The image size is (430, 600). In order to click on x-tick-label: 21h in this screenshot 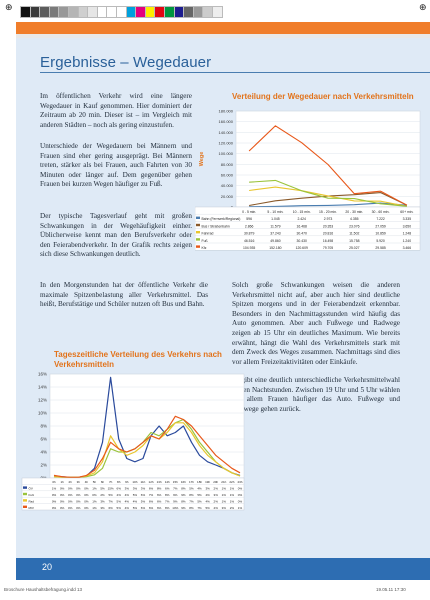, I will do `click(223, 482)`.